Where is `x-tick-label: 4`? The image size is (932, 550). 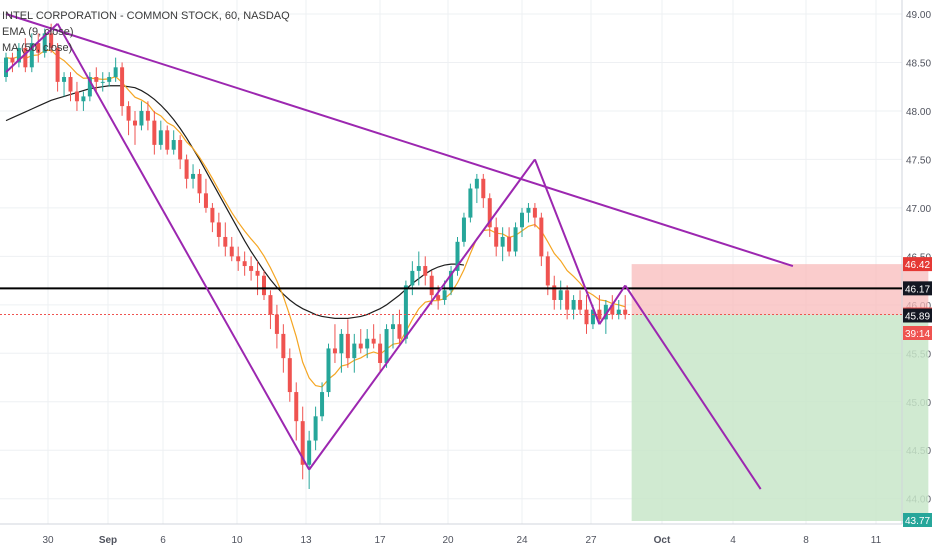
x-tick-label: 4 is located at coordinates (733, 540).